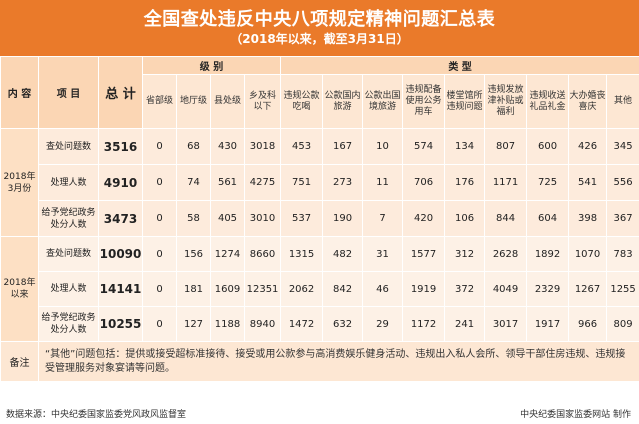  Describe the element at coordinates (227, 324) in the screenshot. I see `level-value: 1188` at that location.